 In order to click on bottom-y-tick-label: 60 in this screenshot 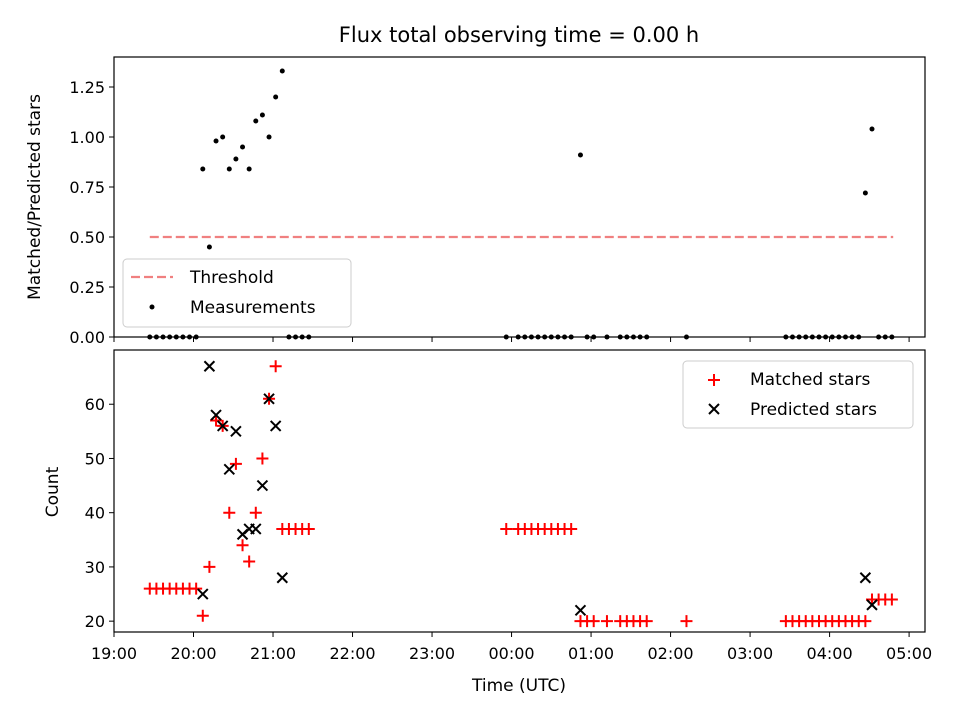, I will do `click(95, 404)`.